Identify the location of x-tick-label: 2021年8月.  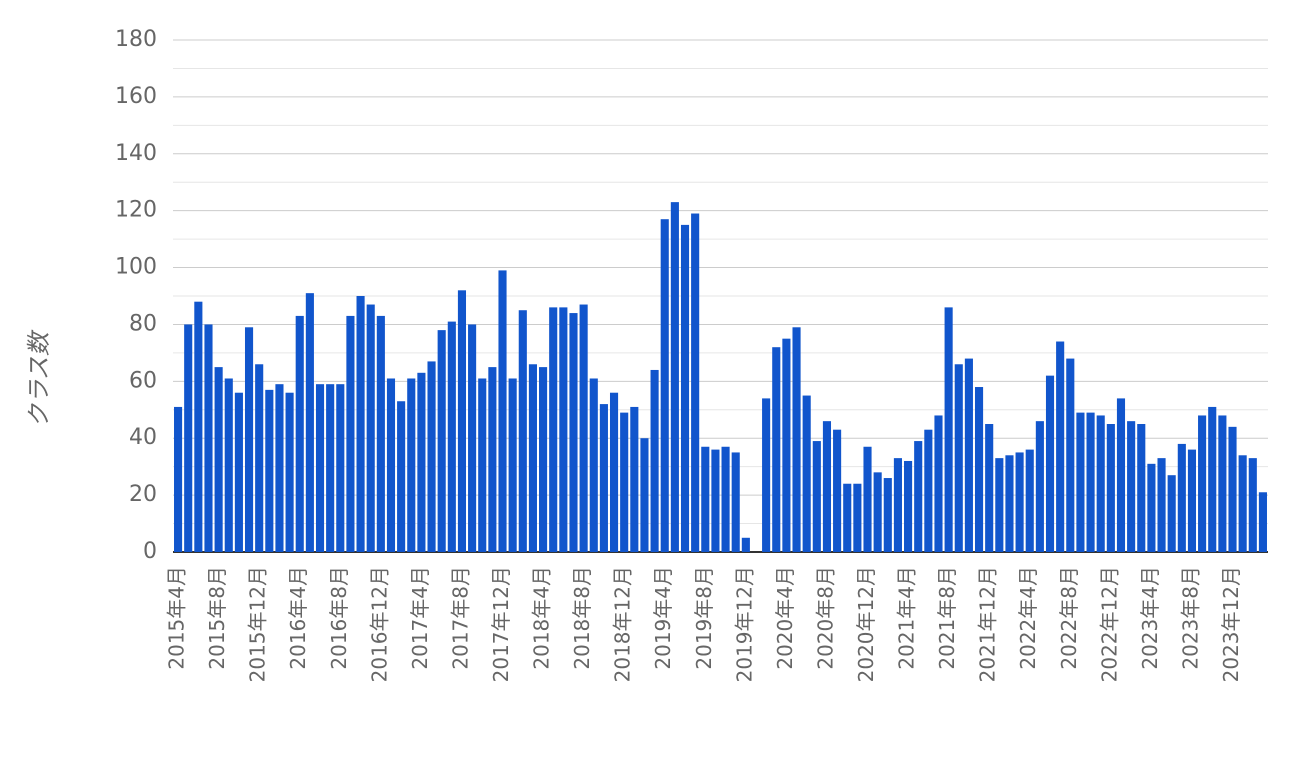
(947, 618).